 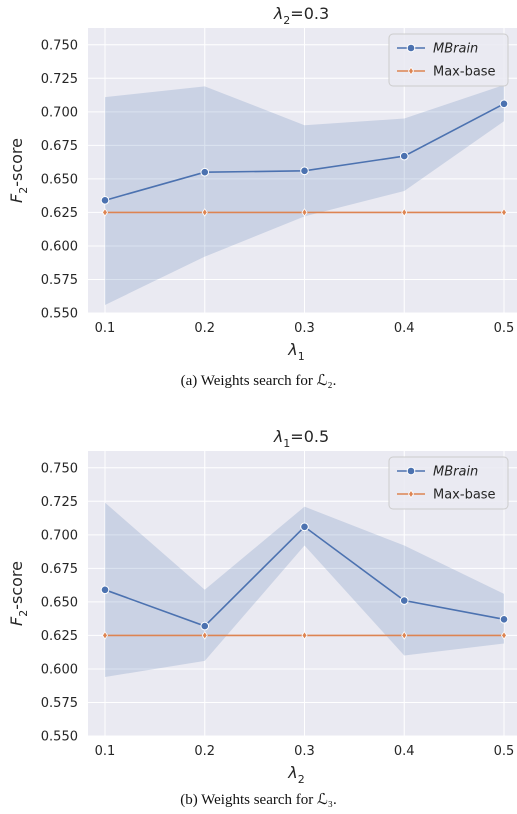 What do you see at coordinates (301, 15) in the screenshot?
I see `chart-title: λ2=0.3` at bounding box center [301, 15].